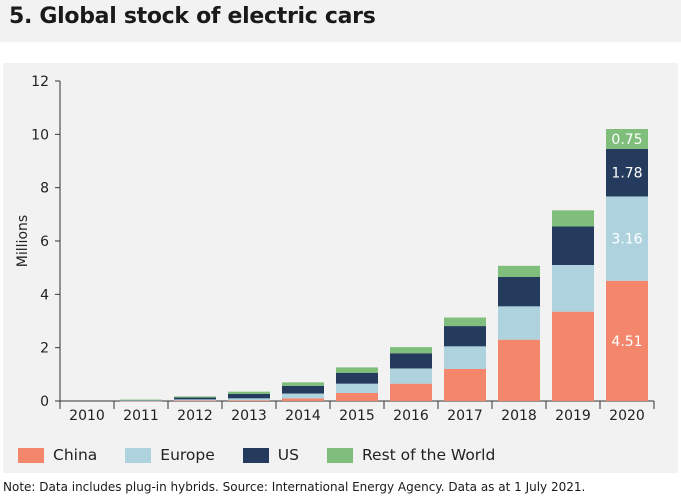 The height and width of the screenshot is (500, 681). What do you see at coordinates (44, 402) in the screenshot?
I see `y-tick-label: 0` at bounding box center [44, 402].